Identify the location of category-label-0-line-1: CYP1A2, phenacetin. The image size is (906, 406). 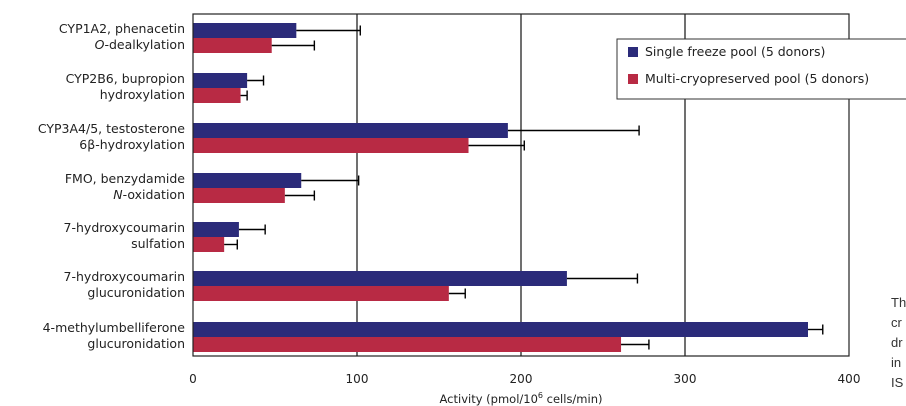
(122, 28).